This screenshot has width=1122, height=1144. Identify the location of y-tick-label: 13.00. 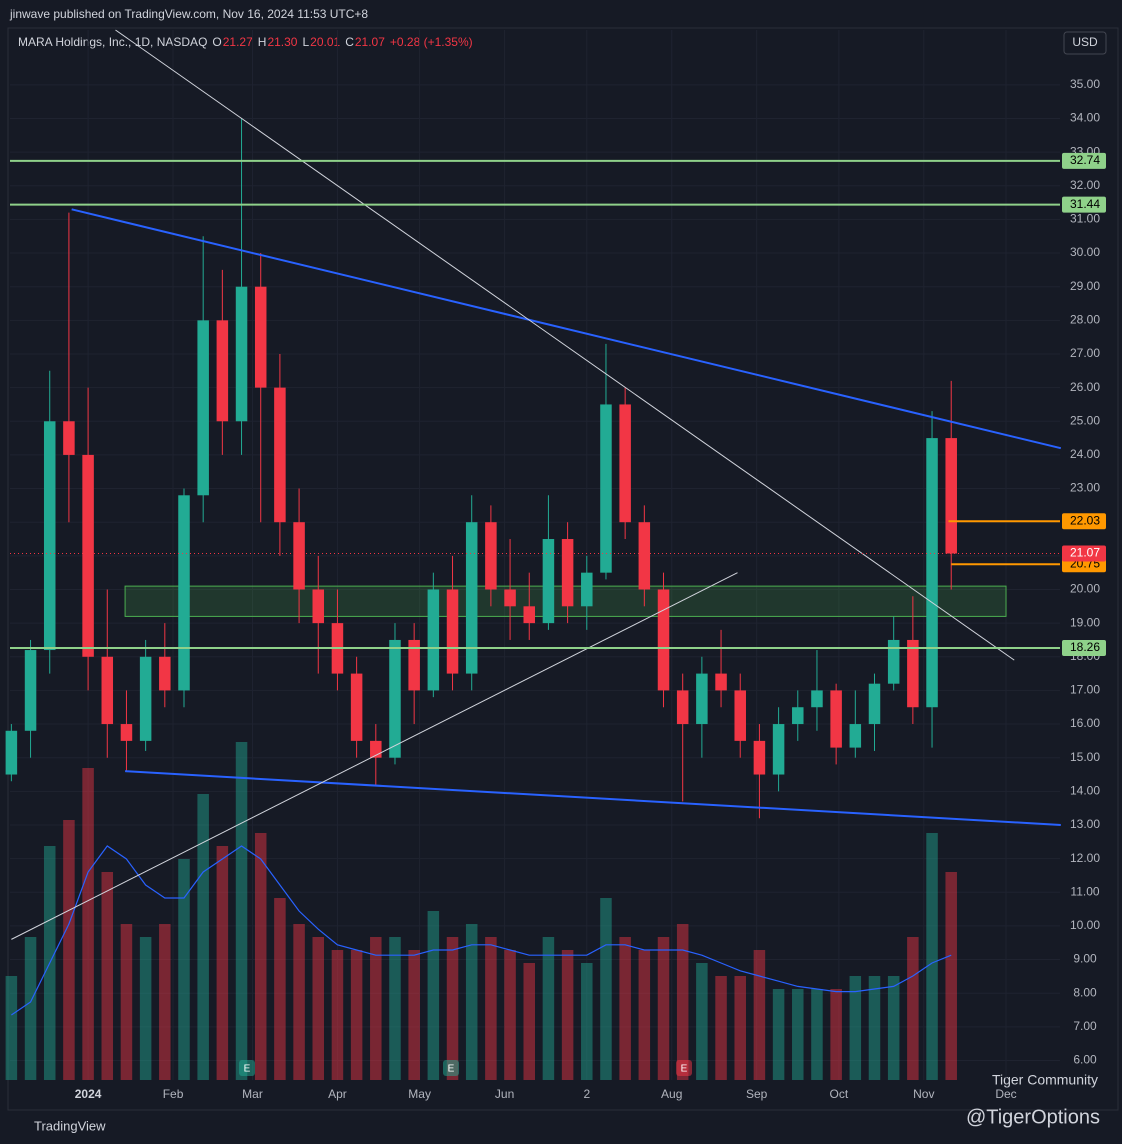
(1085, 824).